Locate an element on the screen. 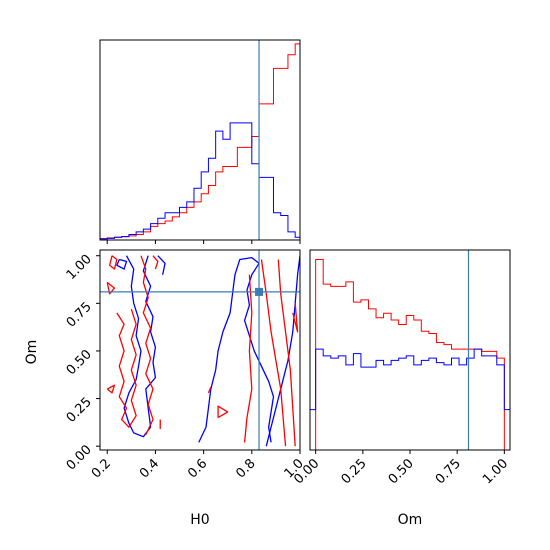  contour-xtick-label-0: 0.2 is located at coordinates (101, 468).